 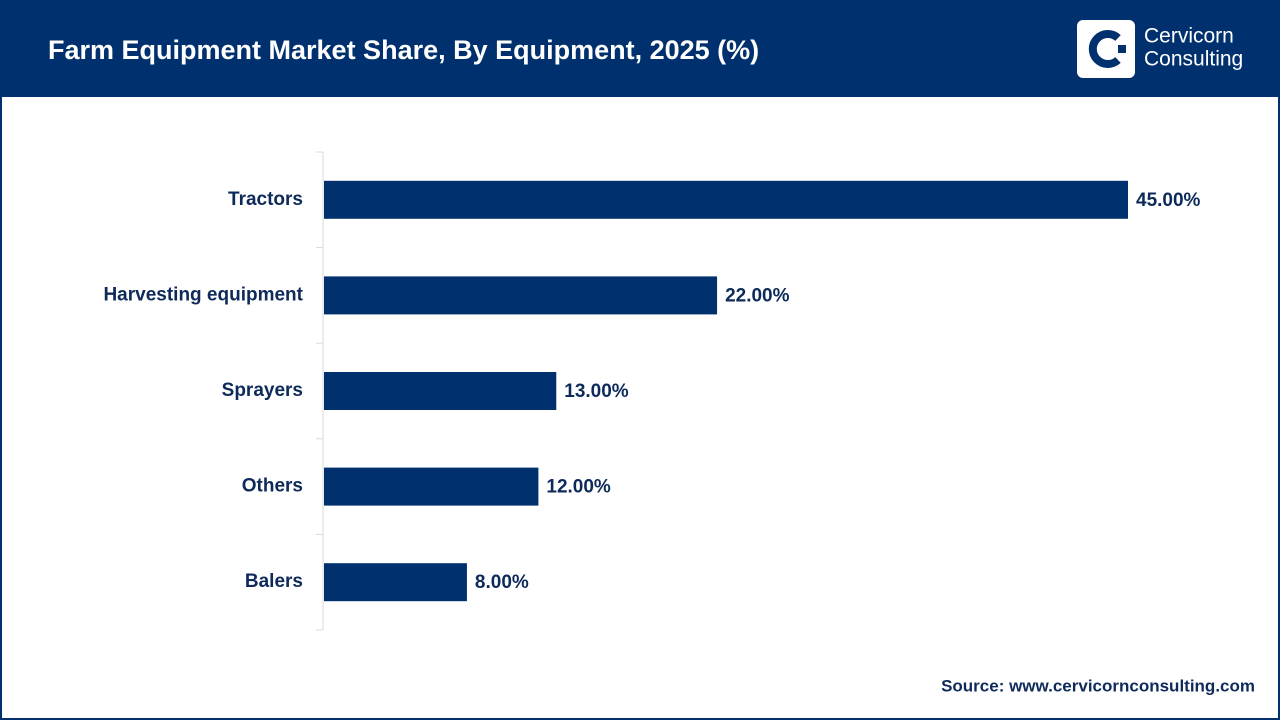 I want to click on y-tick-label: Harvesting equipment, so click(x=203, y=294).